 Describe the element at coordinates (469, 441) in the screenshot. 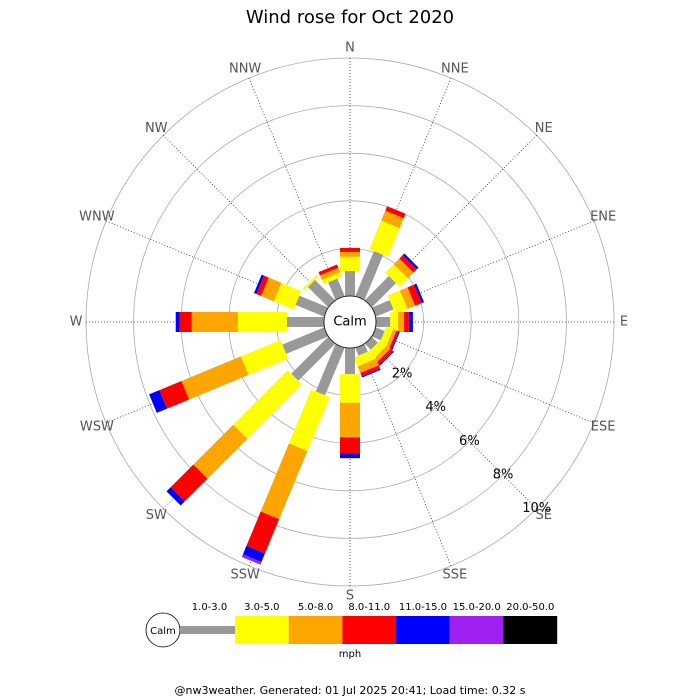

I see `radial-tick-label: 6%` at that location.